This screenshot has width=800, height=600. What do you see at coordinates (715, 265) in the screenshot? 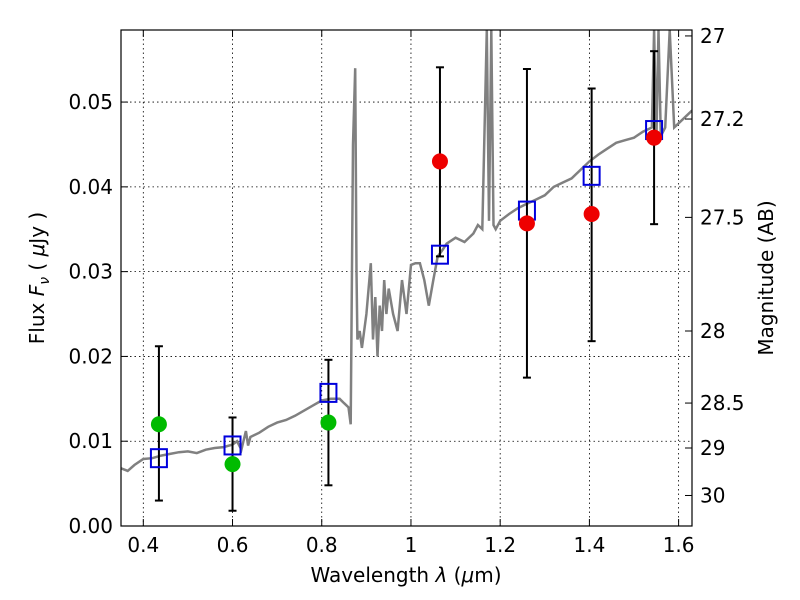
I see `y2-axis-ticks: 27 27.2 27.5 28 28.5 29 30` at bounding box center [715, 265].